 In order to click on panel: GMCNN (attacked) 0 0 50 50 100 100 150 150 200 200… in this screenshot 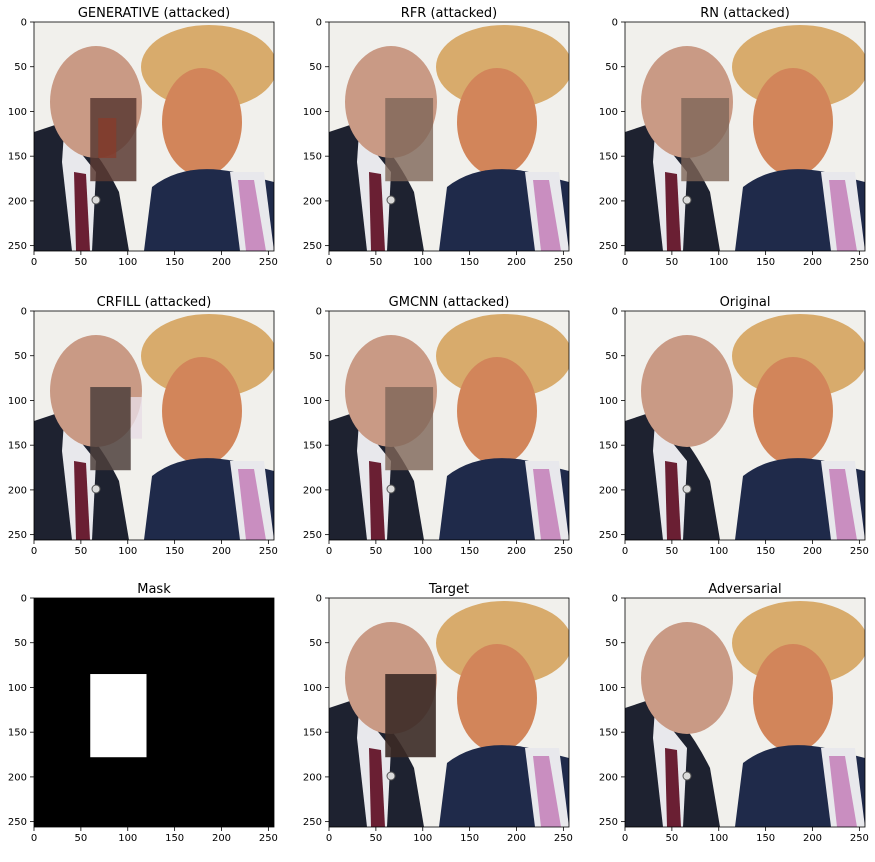, I will do `click(438, 426)`.